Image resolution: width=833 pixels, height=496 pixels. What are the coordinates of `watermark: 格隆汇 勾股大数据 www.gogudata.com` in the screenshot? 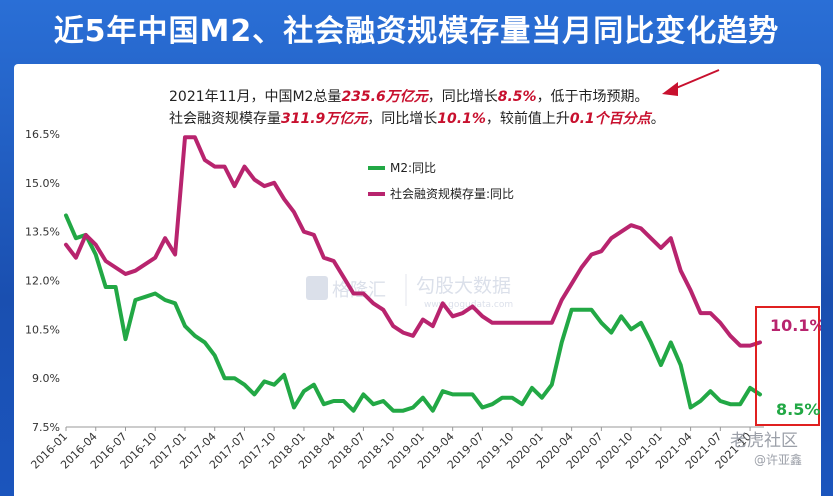 It's located at (409, 292).